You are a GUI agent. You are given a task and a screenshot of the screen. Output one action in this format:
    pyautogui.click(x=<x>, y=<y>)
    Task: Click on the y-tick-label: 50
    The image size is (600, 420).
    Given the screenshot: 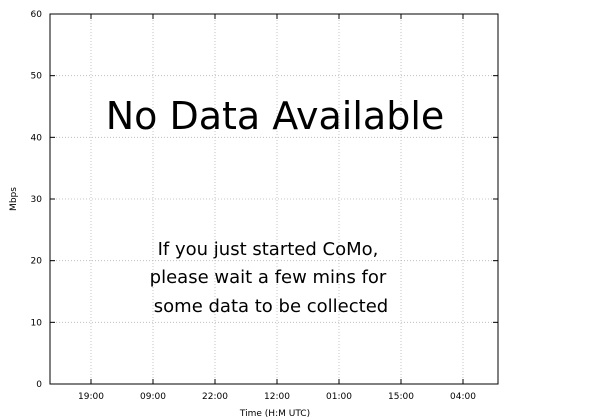 What is the action you would take?
    pyautogui.click(x=37, y=77)
    